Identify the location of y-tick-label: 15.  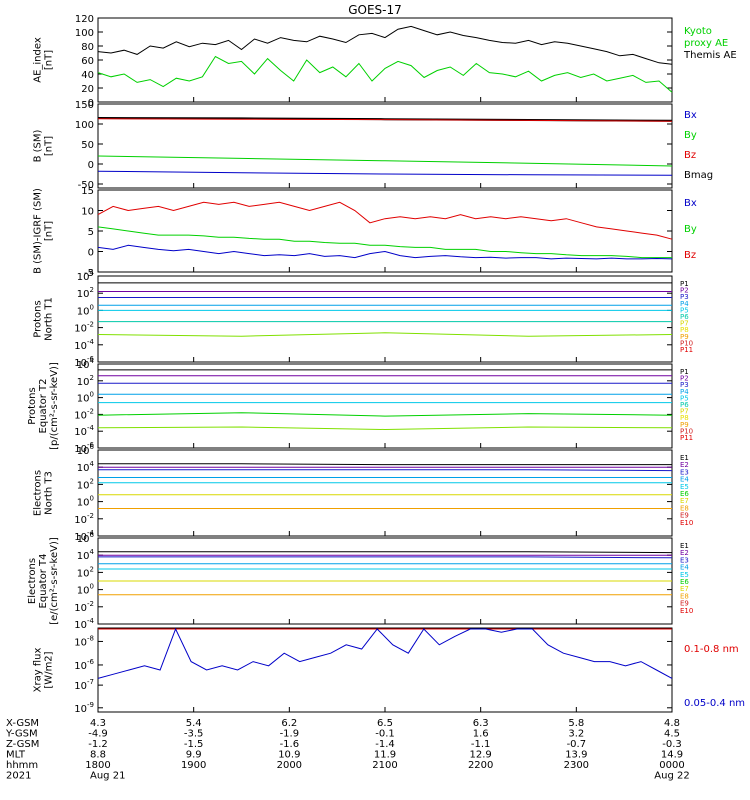
(87, 191).